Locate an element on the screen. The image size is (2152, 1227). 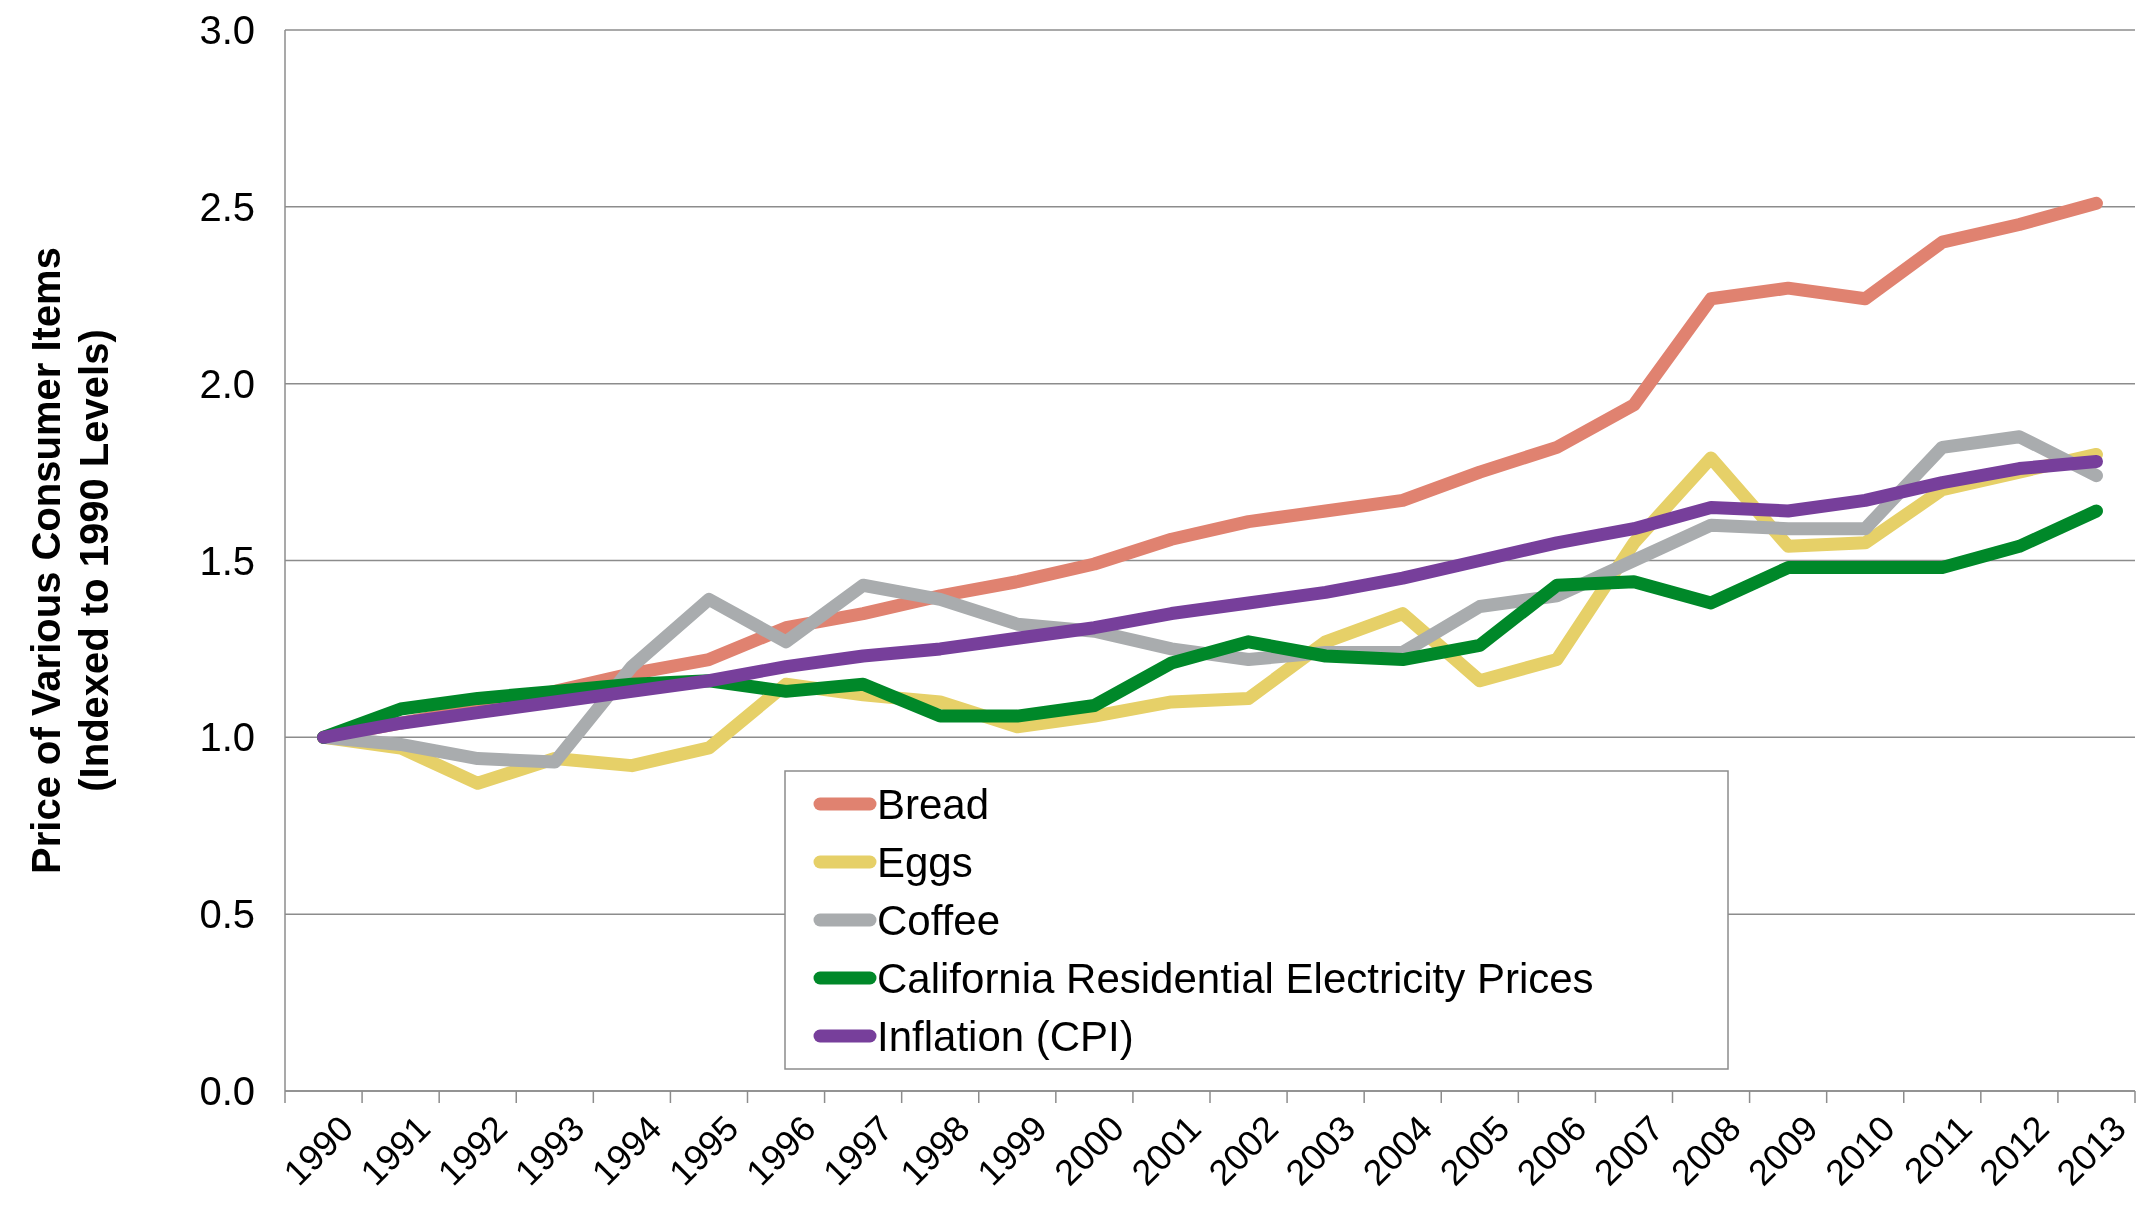
legend-label: Bread is located at coordinates (933, 804).